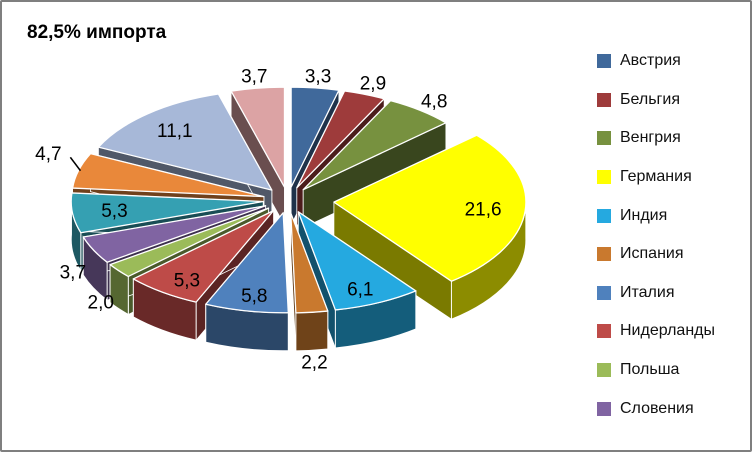 The width and height of the screenshot is (752, 452). I want to click on pie-slice-нидерланды, so click(203, 256).